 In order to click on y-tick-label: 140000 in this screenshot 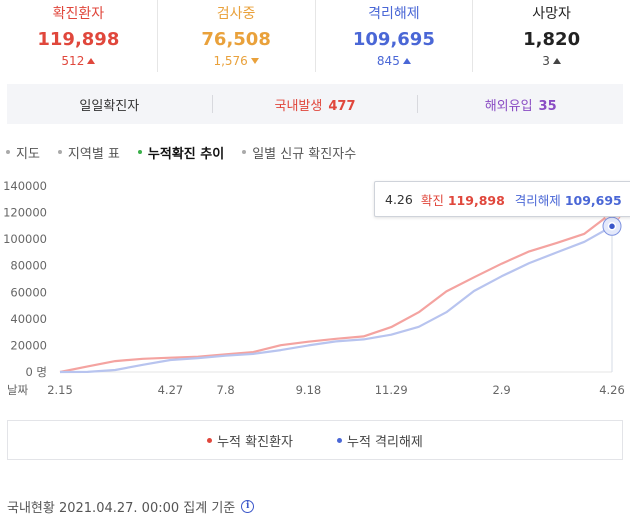, I will do `click(25, 186)`.